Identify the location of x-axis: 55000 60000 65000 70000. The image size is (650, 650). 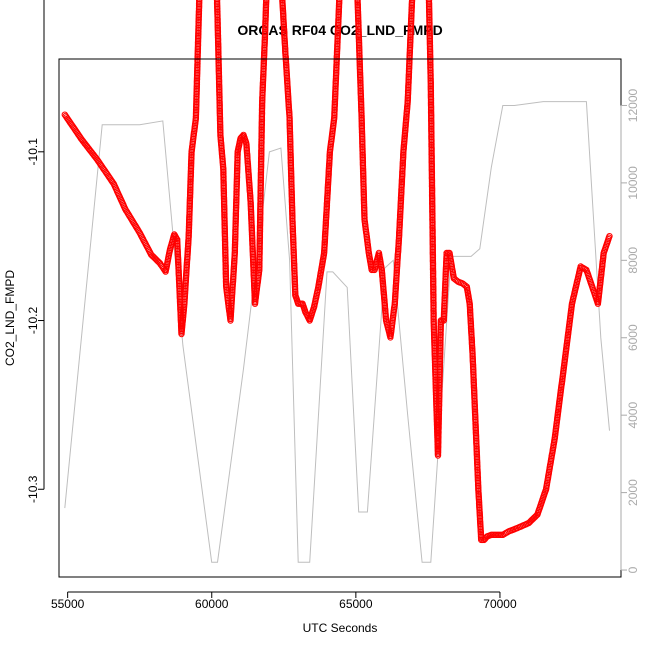
(284, 601).